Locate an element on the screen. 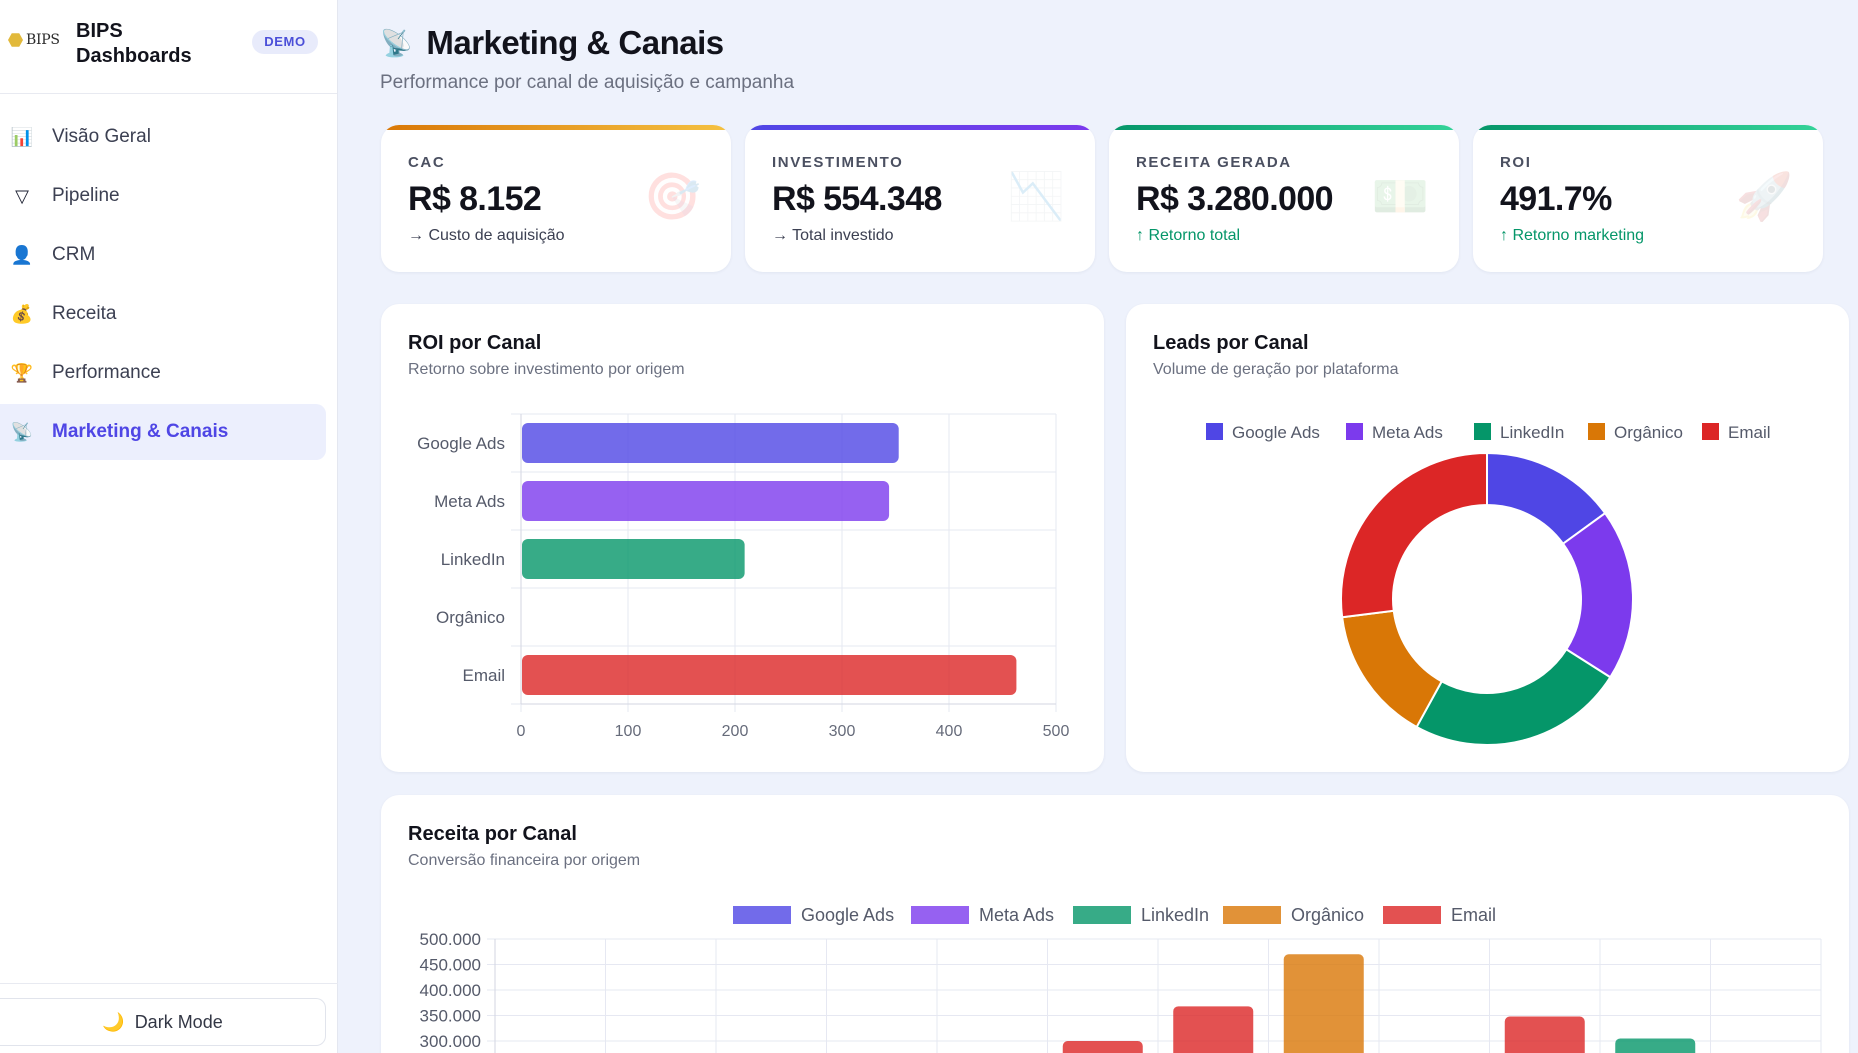 The width and height of the screenshot is (1858, 1053). sidebar-item-receita: 💰 Receita is located at coordinates (163, 314).